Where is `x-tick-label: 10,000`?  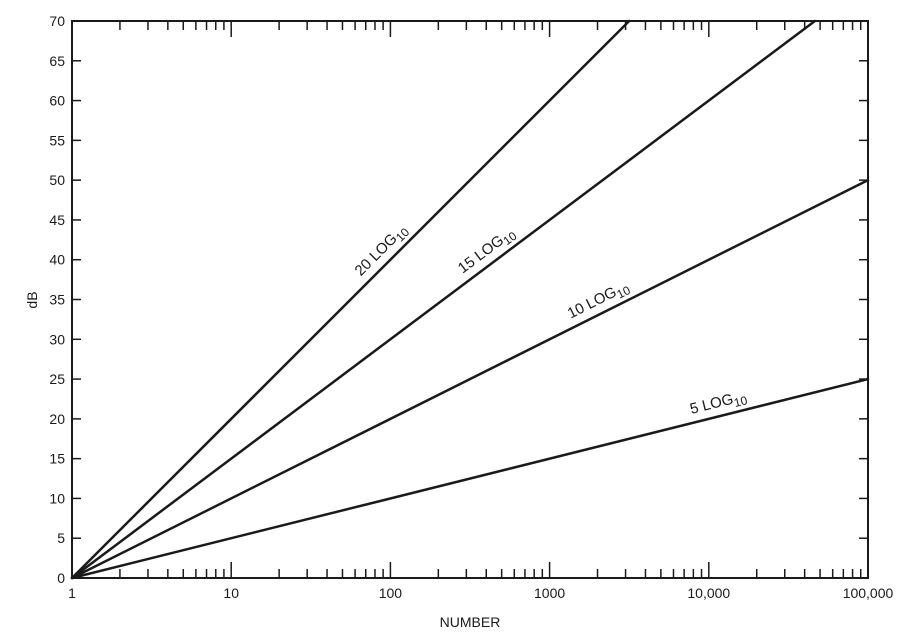
x-tick-label: 10,000 is located at coordinates (708, 593).